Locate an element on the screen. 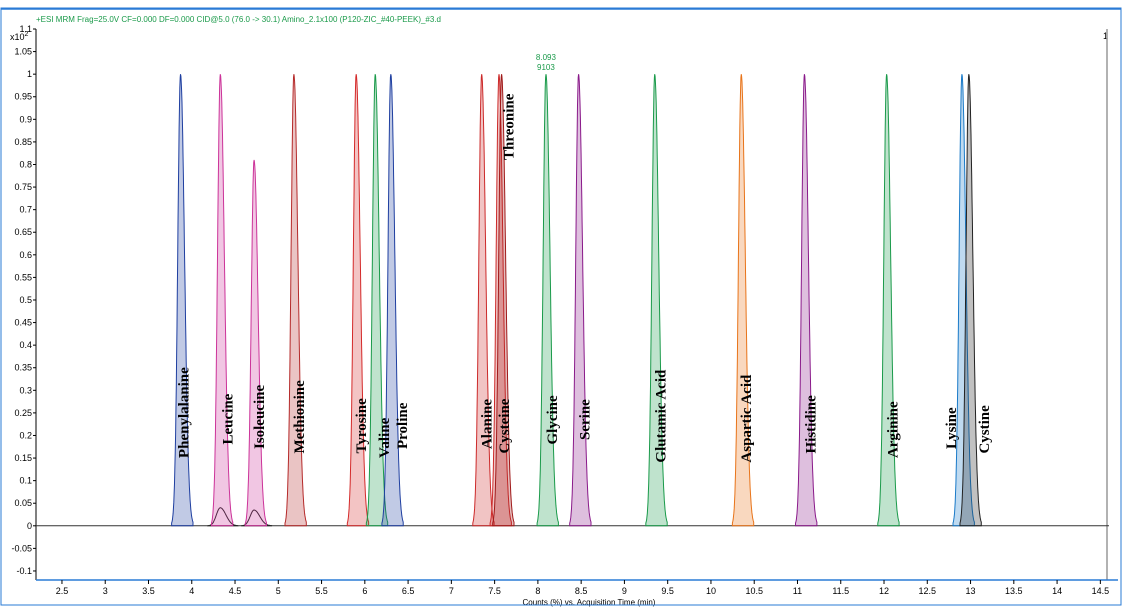 This screenshot has height=608, width=1123. peak-leucine is located at coordinates (222, 300).